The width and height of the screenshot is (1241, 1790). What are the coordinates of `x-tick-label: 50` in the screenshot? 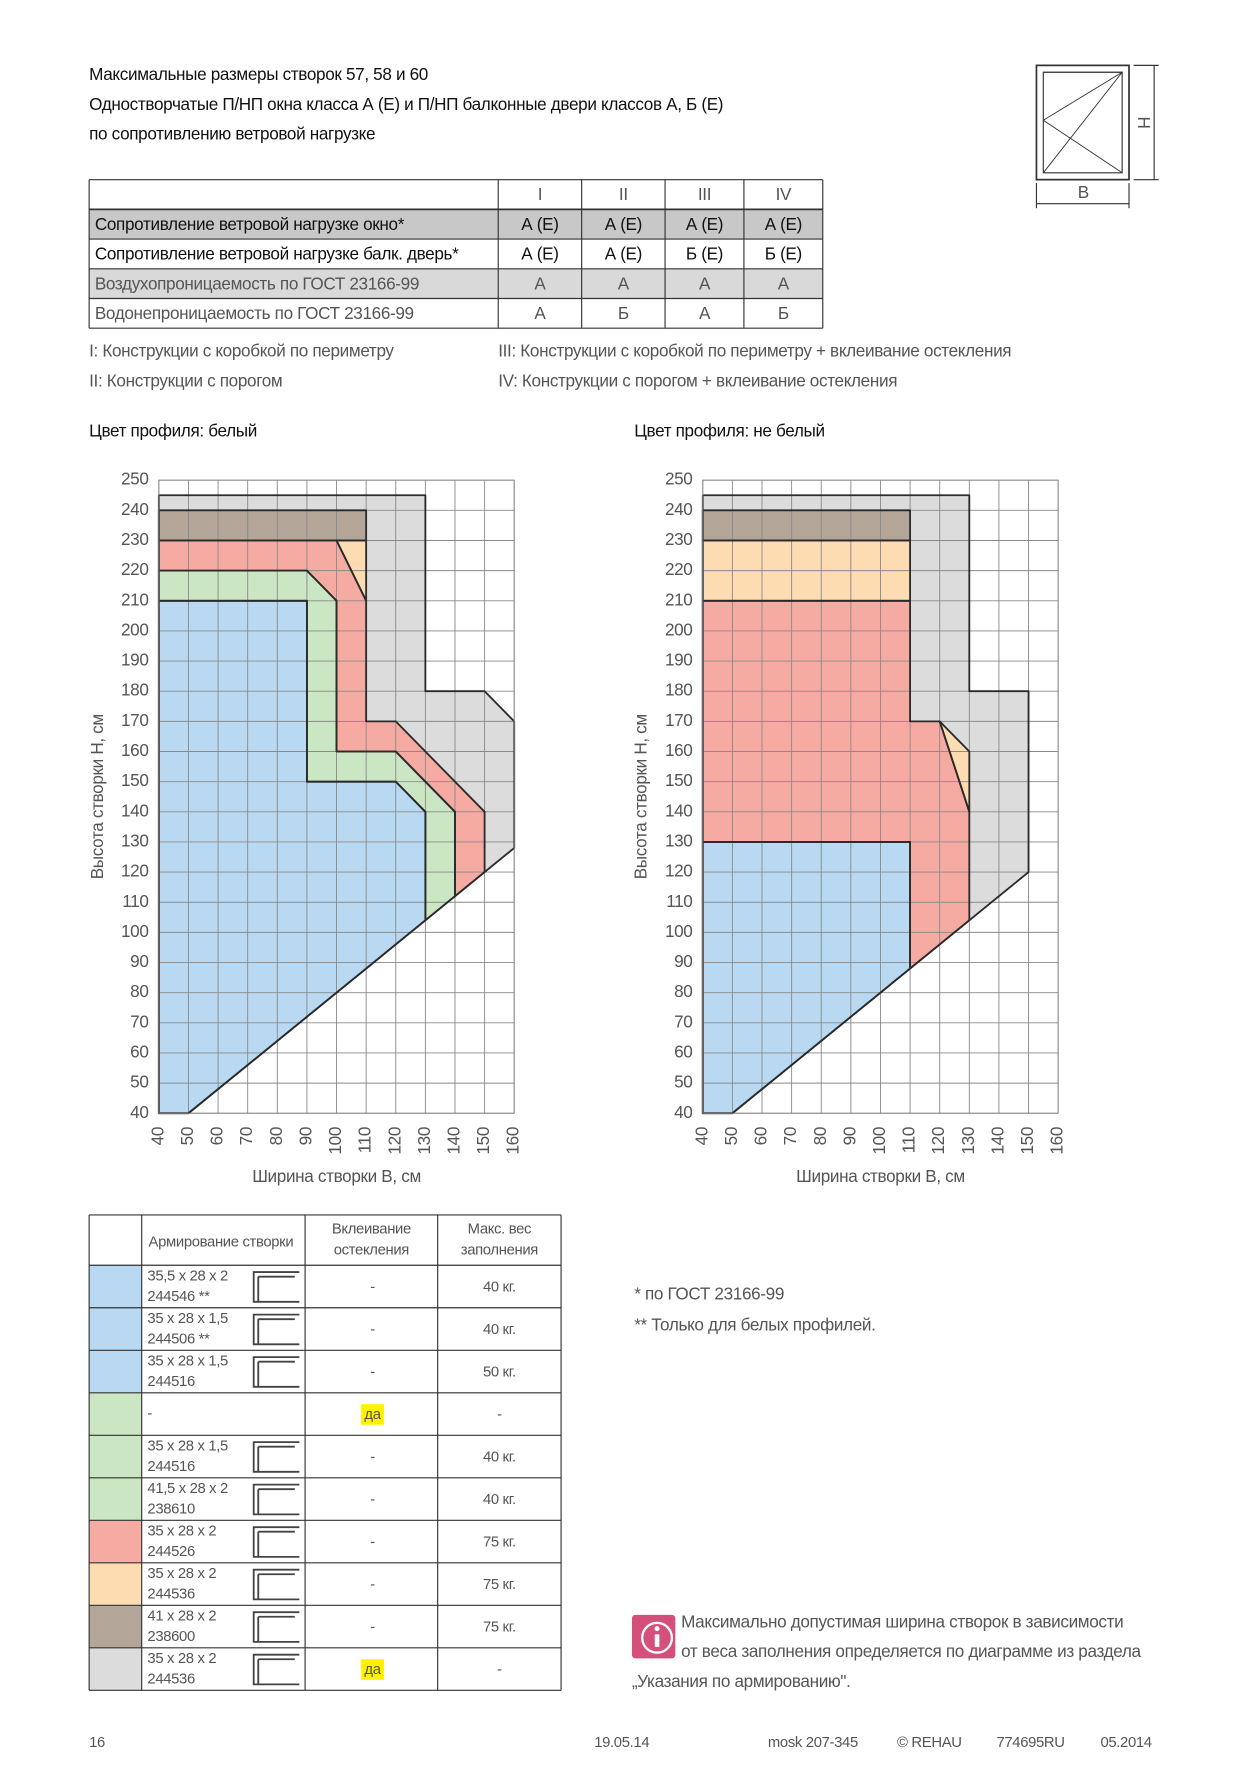 It's located at (731, 1136).